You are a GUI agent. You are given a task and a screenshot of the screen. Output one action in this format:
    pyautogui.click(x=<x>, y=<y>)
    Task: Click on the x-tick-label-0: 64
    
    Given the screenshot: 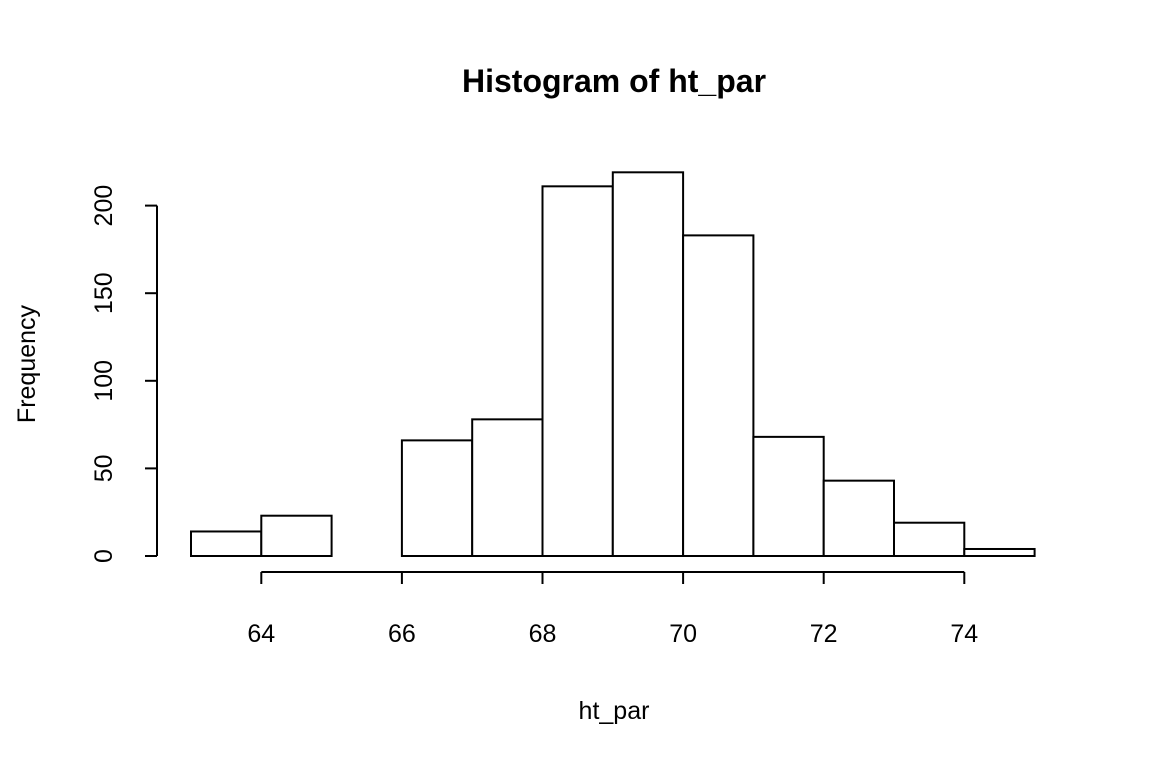 What is the action you would take?
    pyautogui.click(x=261, y=634)
    